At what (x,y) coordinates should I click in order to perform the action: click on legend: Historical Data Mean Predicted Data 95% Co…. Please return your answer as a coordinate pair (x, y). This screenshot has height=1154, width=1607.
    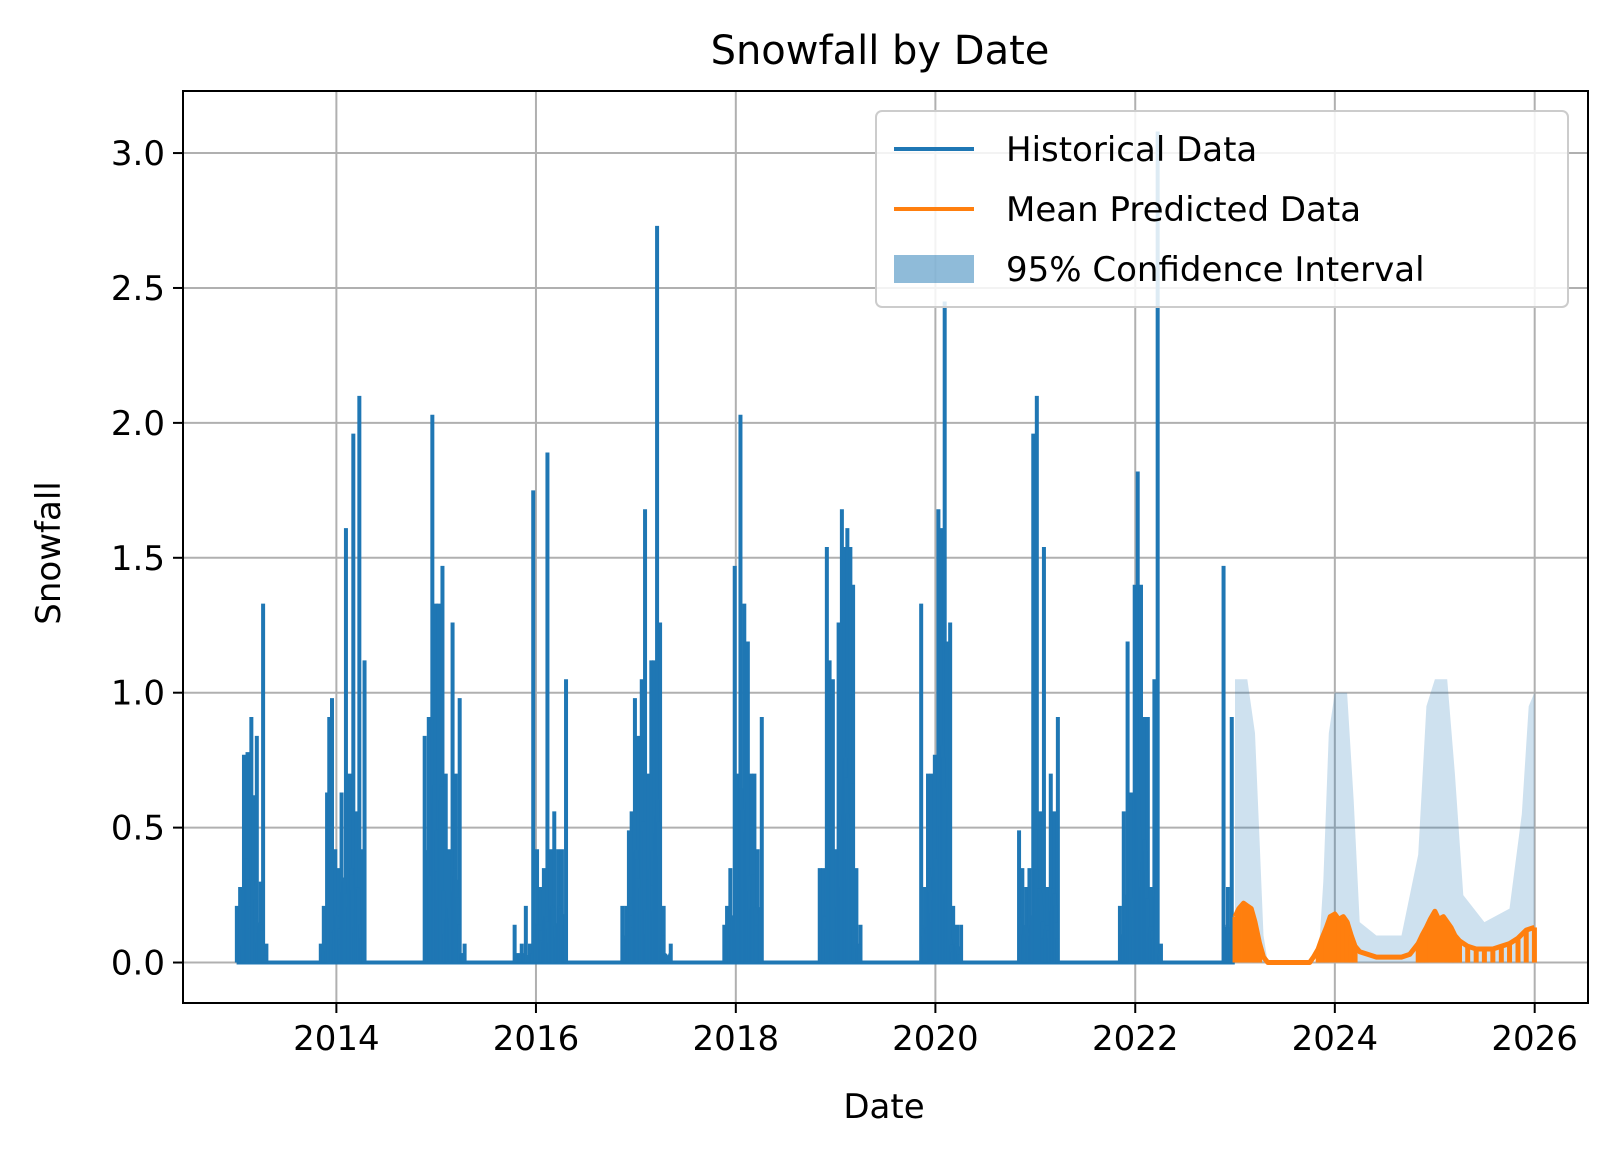
    Looking at the image, I should click on (1222, 209).